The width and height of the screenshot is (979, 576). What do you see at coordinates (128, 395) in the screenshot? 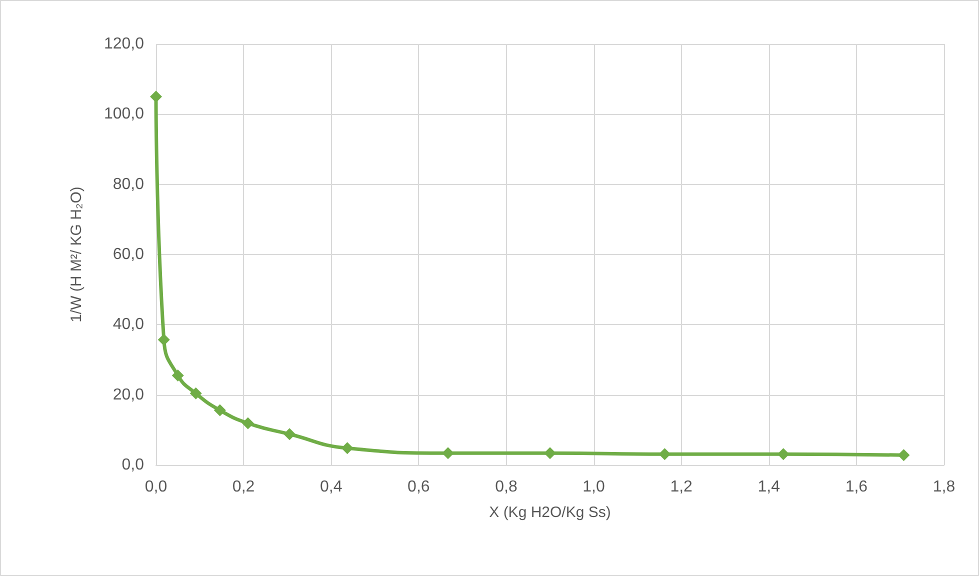
I see `y-tick-label: 20,0` at bounding box center [128, 395].